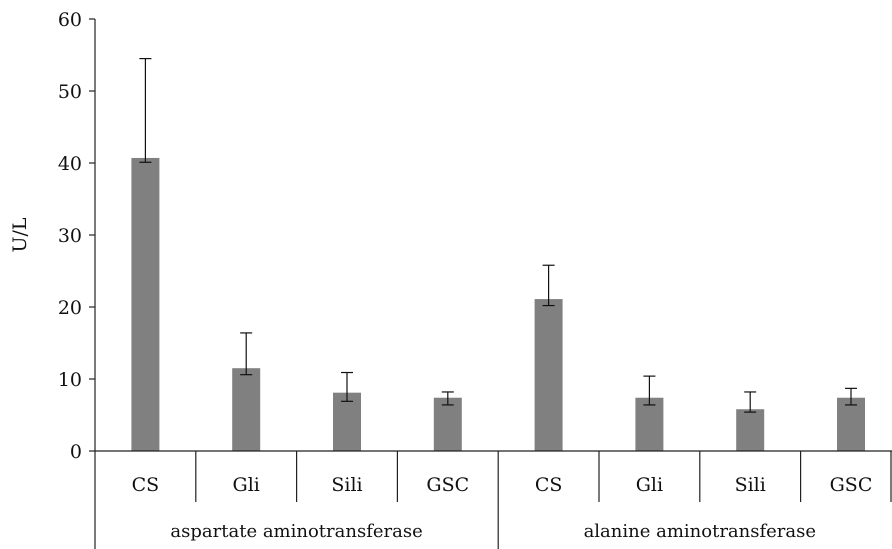 This screenshot has height=549, width=892. Describe the element at coordinates (700, 531) in the screenshot. I see `x-group-label: alanine aminotransferase` at that location.